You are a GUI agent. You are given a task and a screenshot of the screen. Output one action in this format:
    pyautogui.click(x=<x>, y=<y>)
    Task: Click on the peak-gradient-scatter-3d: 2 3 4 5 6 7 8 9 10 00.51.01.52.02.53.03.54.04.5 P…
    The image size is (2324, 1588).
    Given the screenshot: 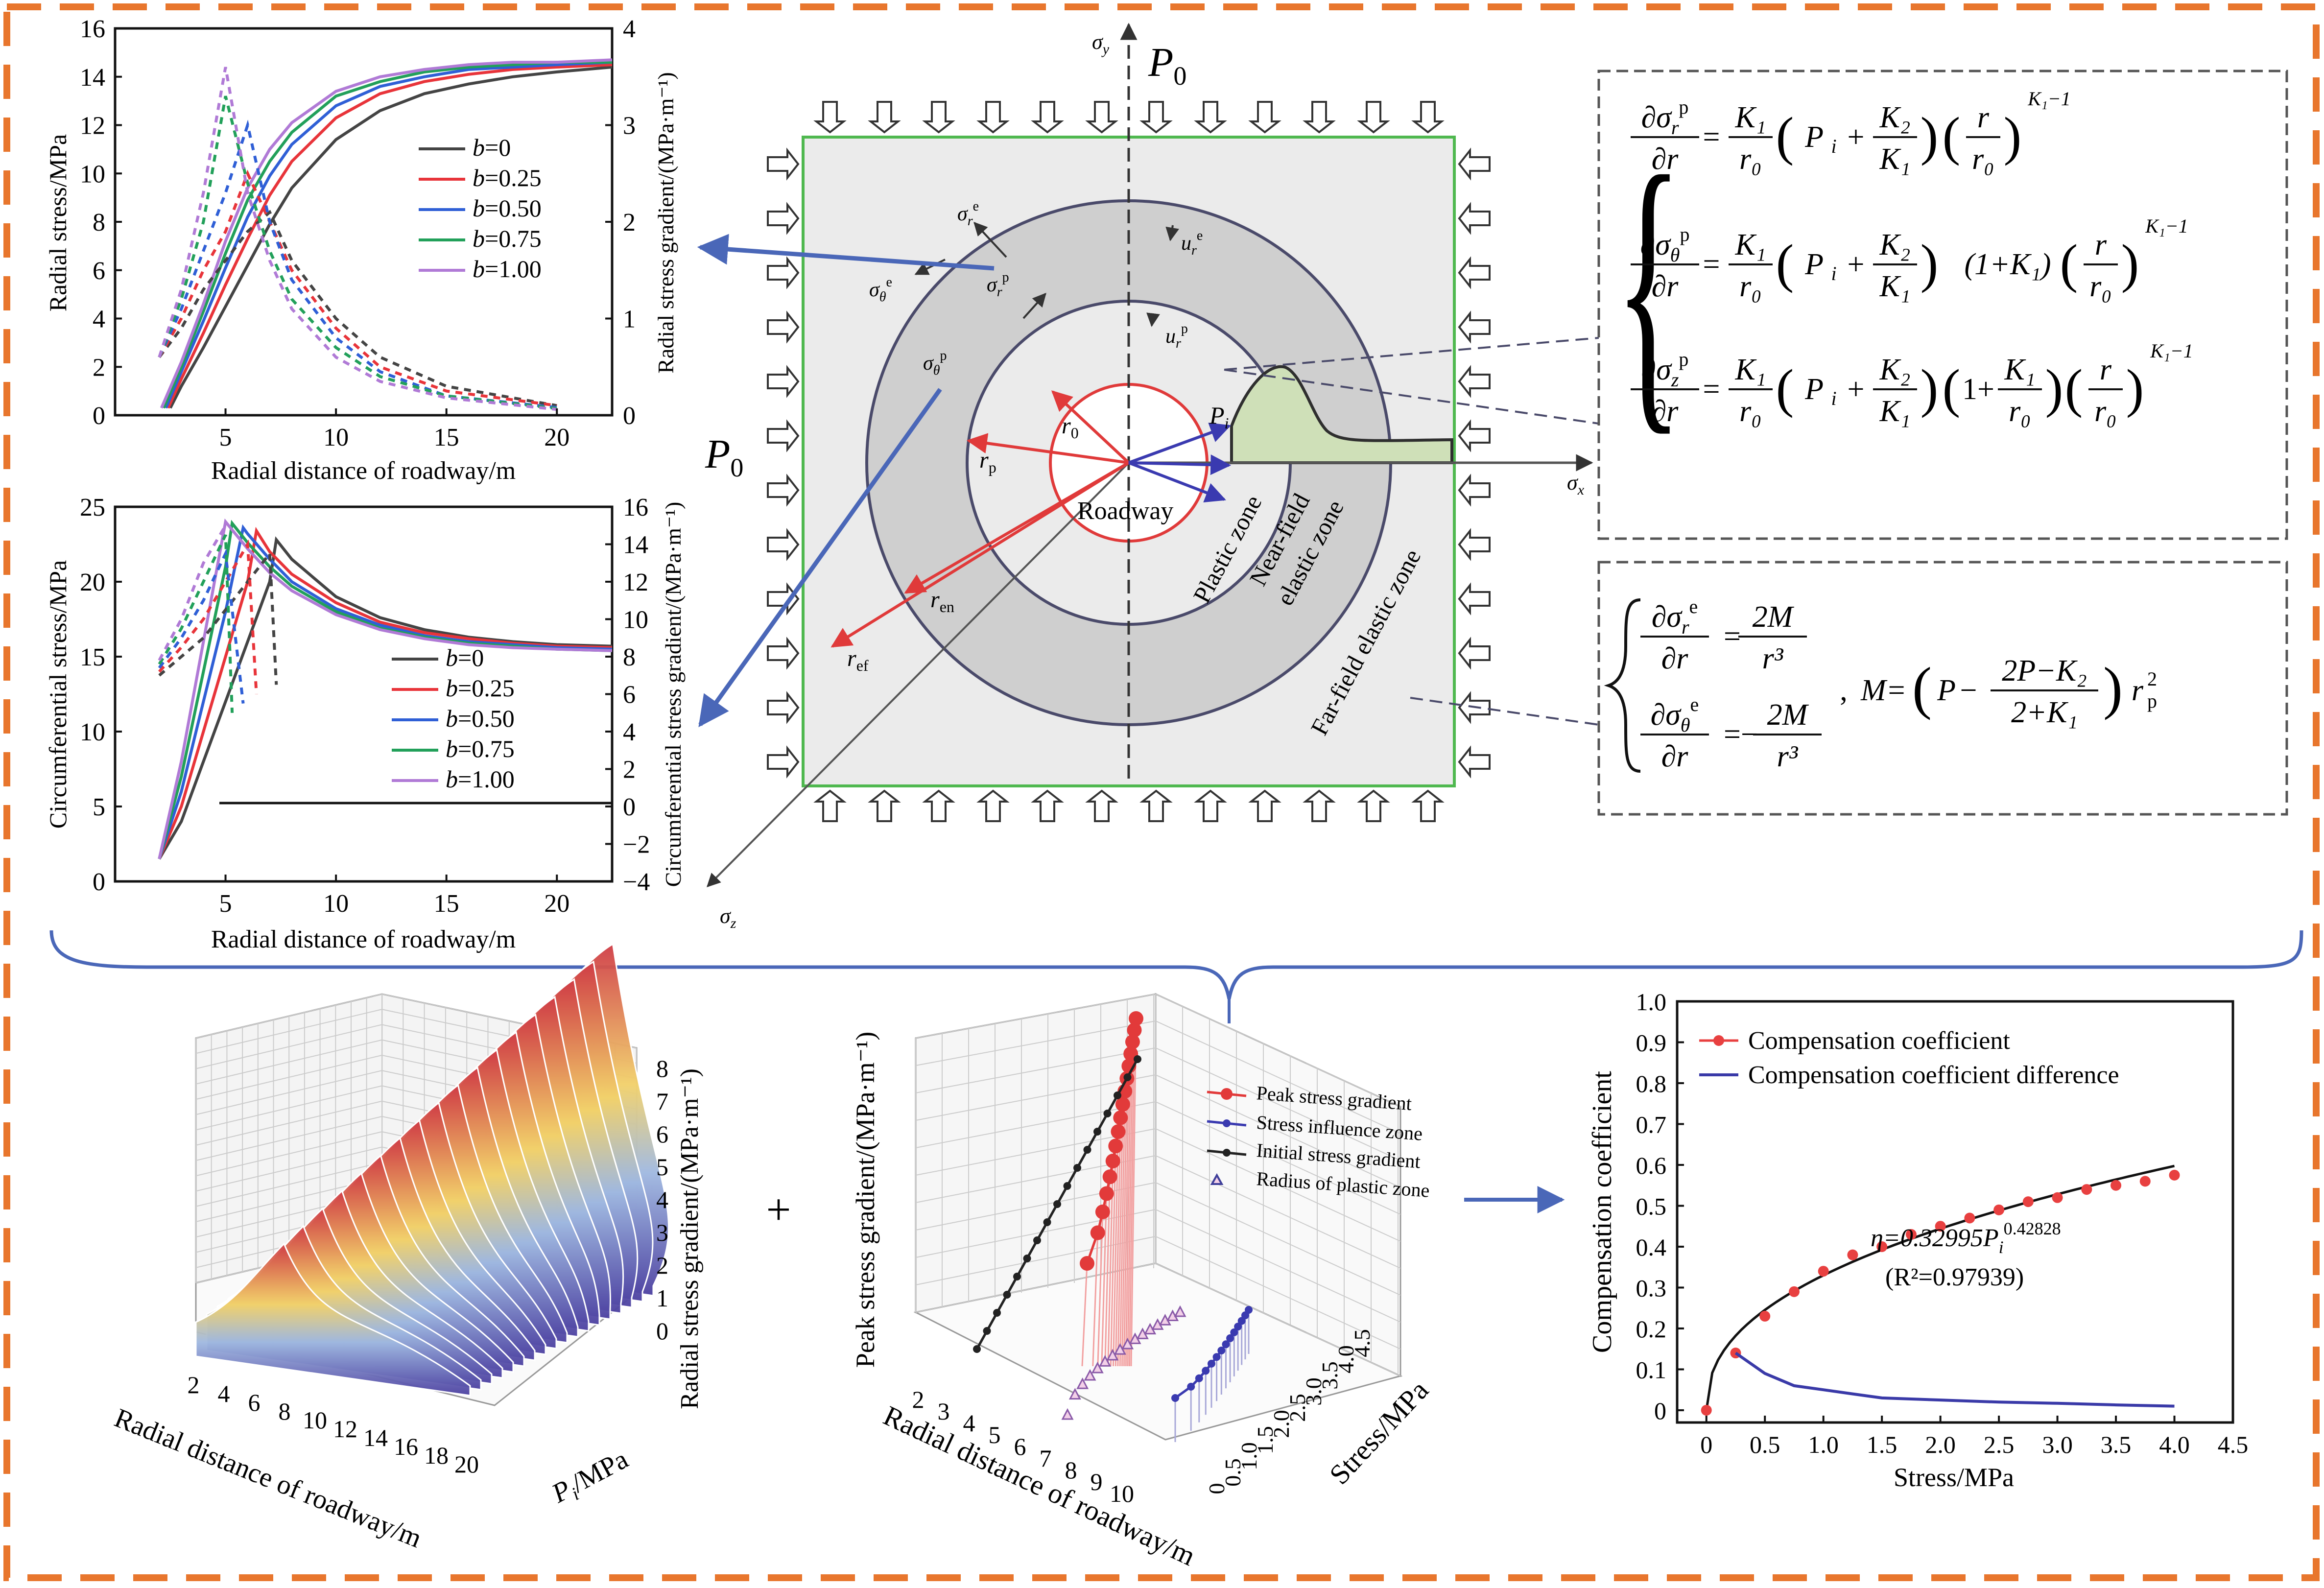 What is the action you would take?
    pyautogui.click(x=1143, y=1282)
    